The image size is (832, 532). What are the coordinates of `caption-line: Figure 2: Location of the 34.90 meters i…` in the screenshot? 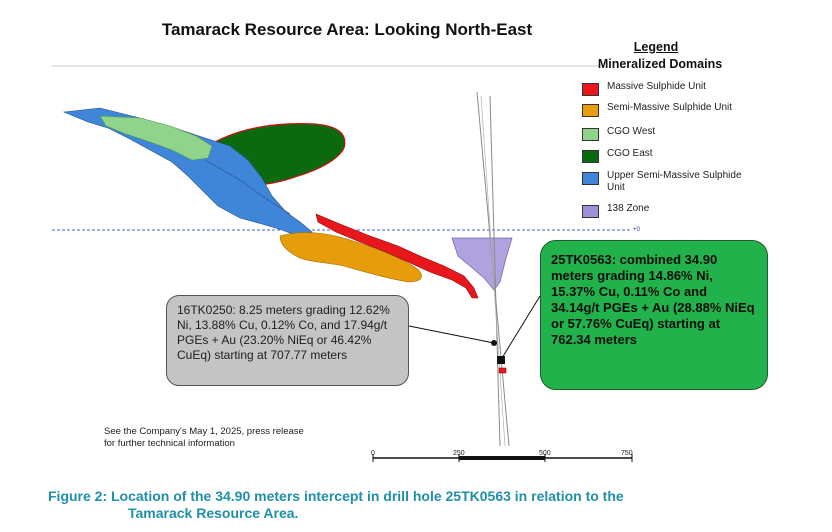 It's located at (336, 496).